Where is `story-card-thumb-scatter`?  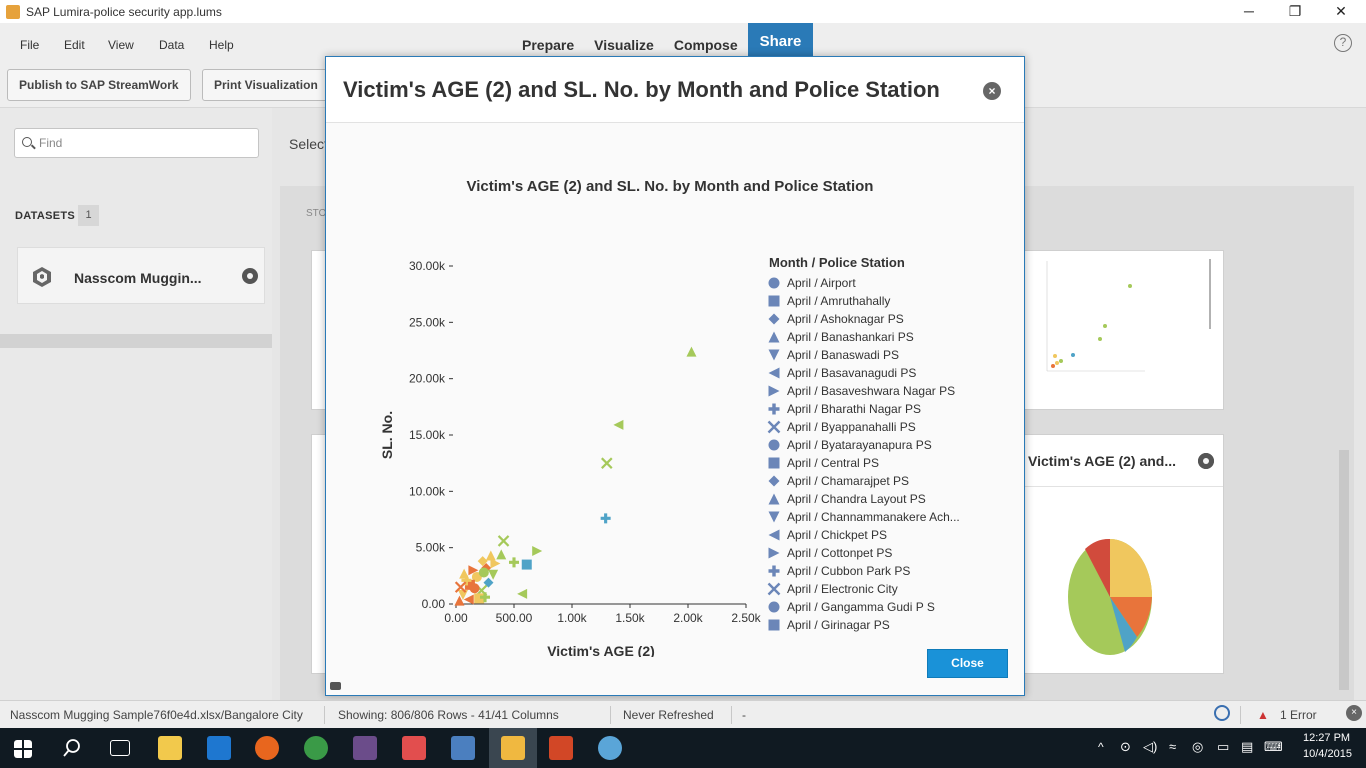
story-card-thumb-scatter is located at coordinates (1124, 330).